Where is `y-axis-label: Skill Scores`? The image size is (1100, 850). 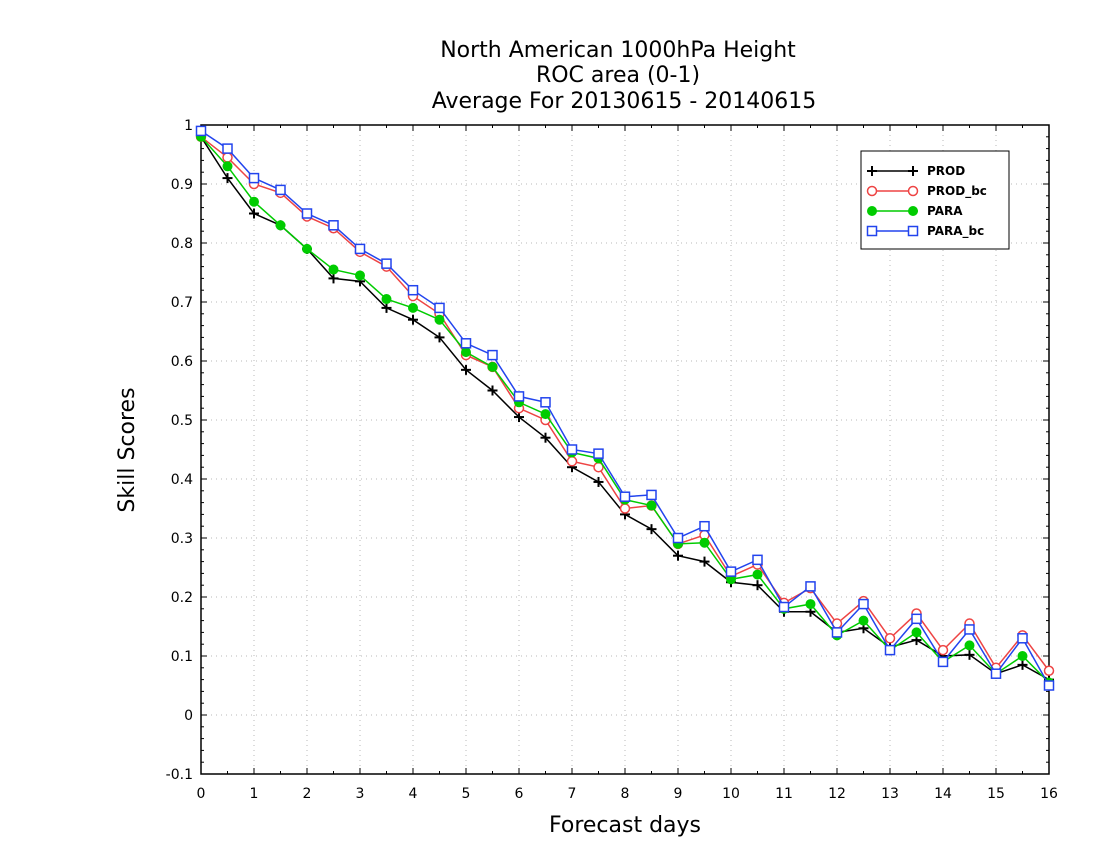 y-axis-label: Skill Scores is located at coordinates (127, 449).